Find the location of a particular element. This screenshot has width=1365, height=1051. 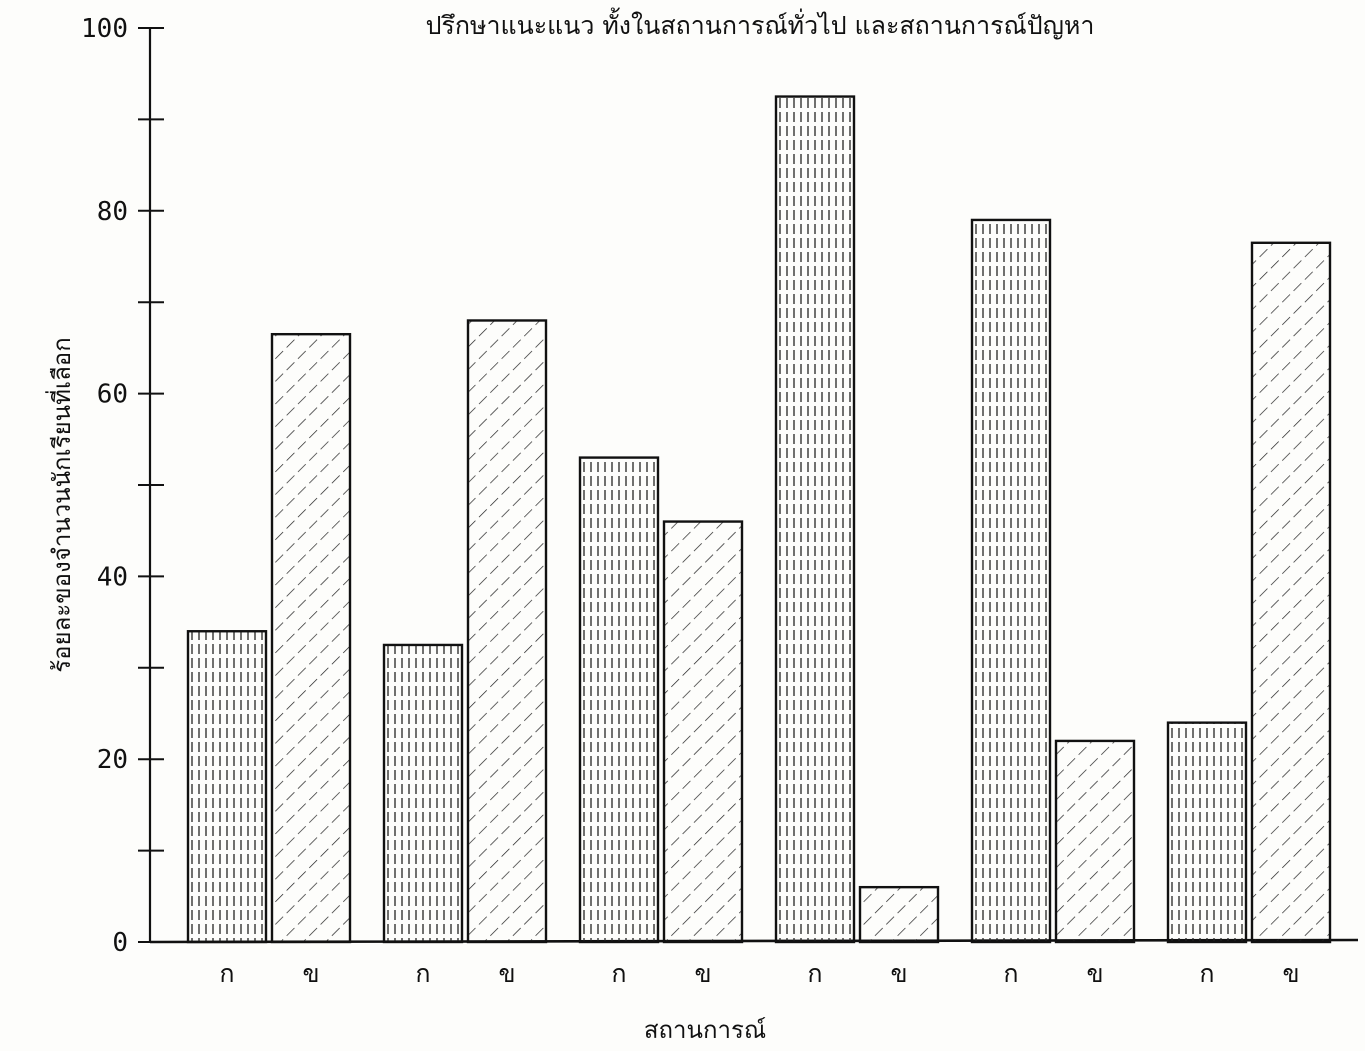

y-tick-label: 100 is located at coordinates (104, 29).